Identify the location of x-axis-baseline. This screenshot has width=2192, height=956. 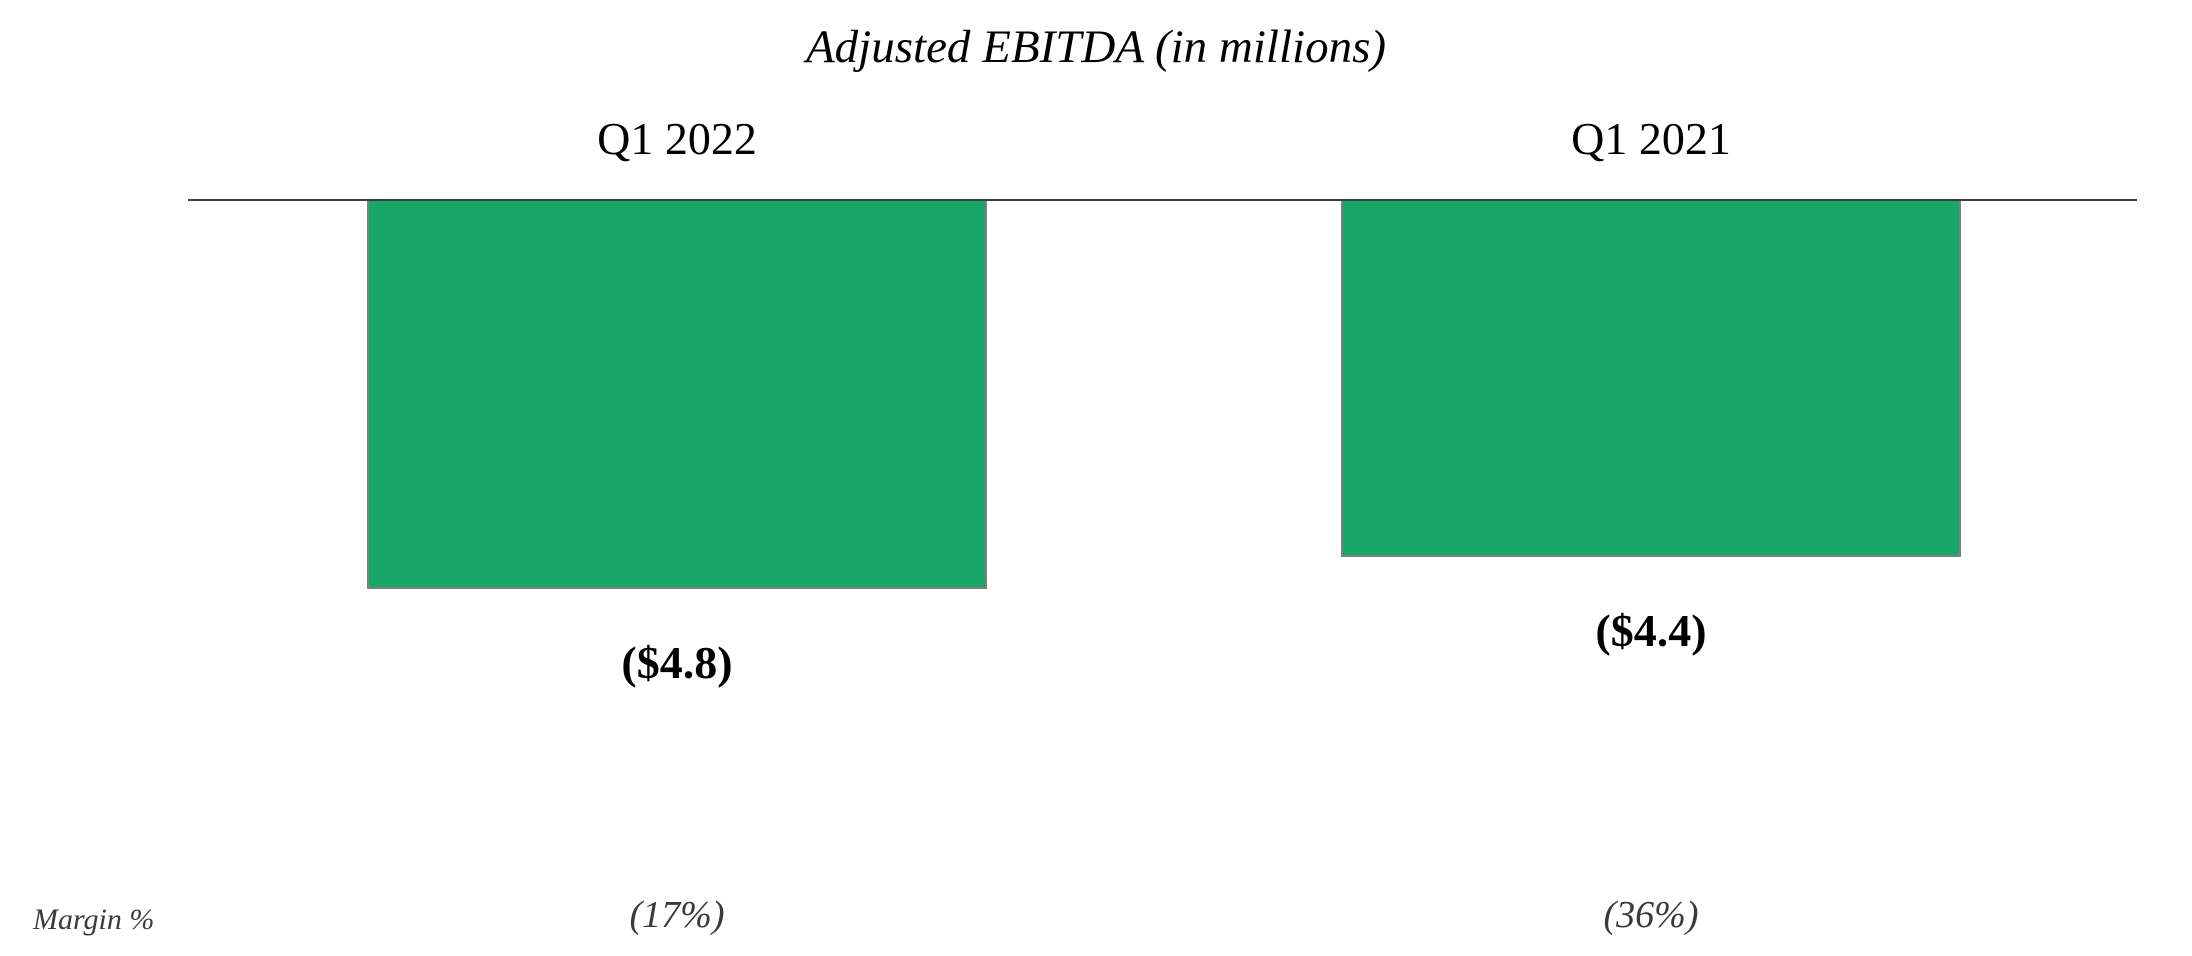
(1162, 200).